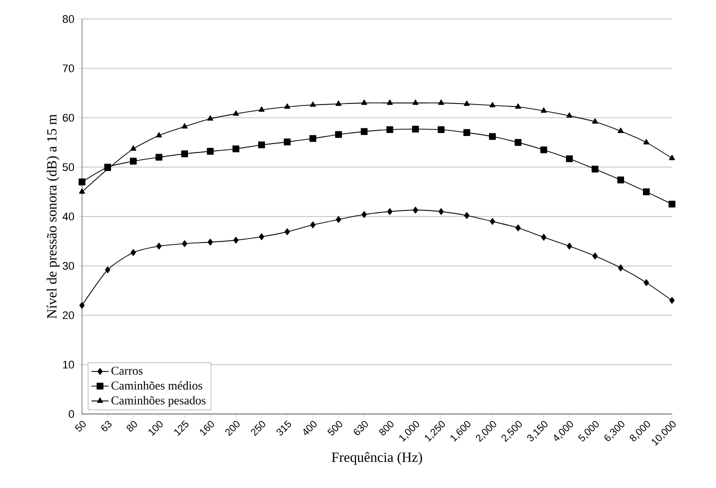 Image resolution: width=716 pixels, height=488 pixels. I want to click on x-tick-label: 125, so click(181, 428).